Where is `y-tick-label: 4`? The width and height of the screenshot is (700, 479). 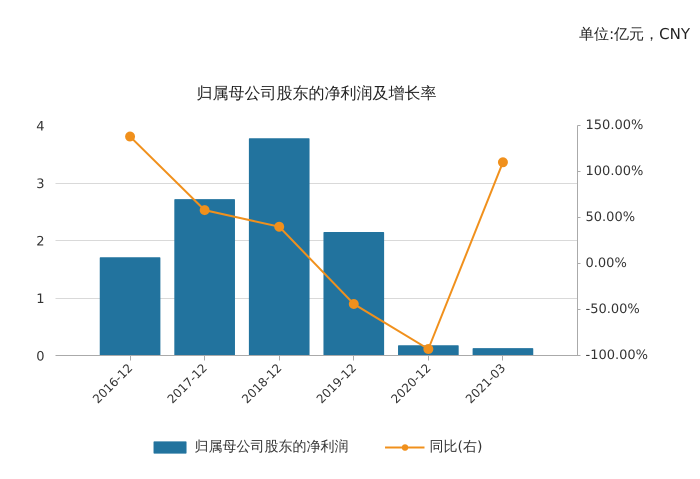 y-tick-label: 4 is located at coordinates (40, 127).